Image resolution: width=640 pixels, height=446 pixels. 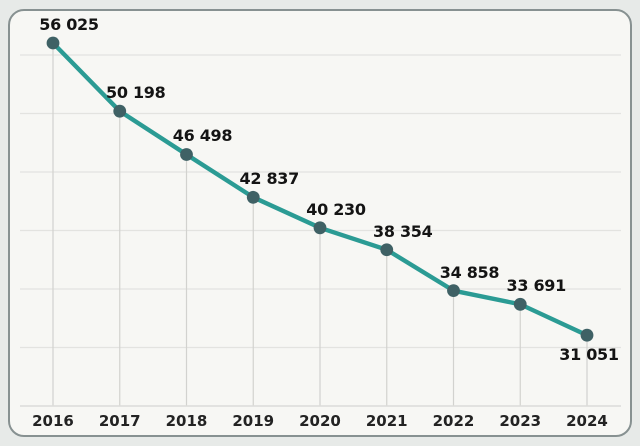 What do you see at coordinates (186, 421) in the screenshot?
I see `x-tick-label-2018: 2018` at bounding box center [186, 421].